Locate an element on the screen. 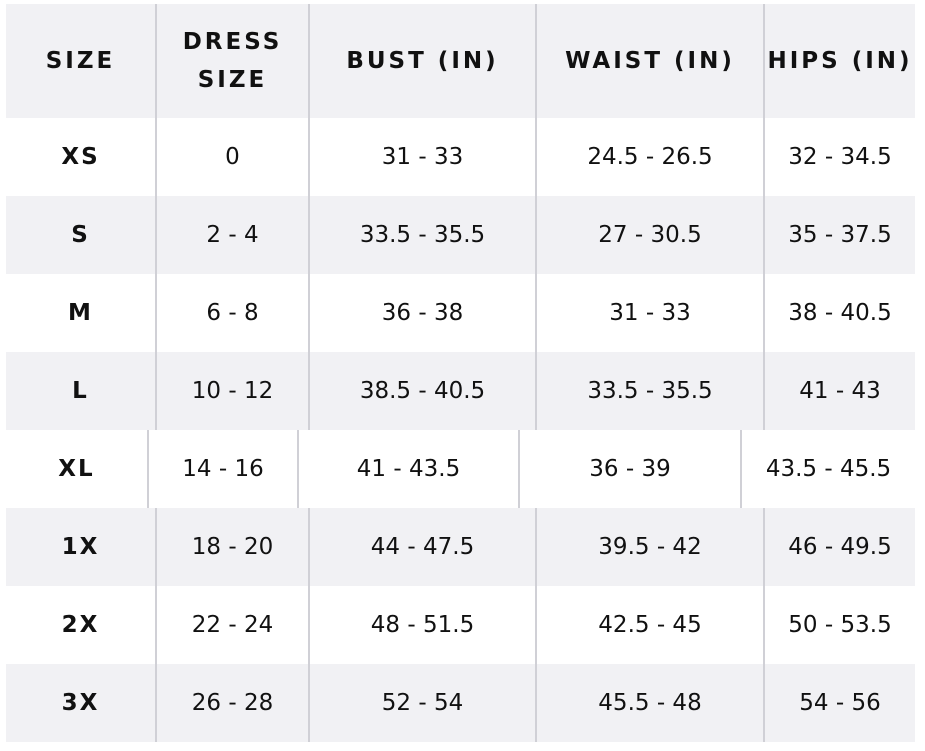 The width and height of the screenshot is (925, 751). header-cell: SIZE is located at coordinates (80, 61).